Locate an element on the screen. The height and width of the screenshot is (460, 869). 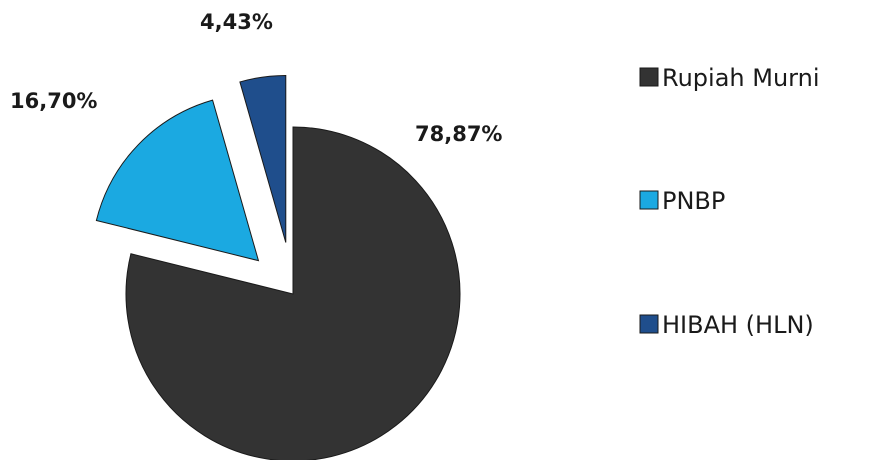
legend-item-hibah-hln: HIBAH (HLN) is located at coordinates (726, 325).